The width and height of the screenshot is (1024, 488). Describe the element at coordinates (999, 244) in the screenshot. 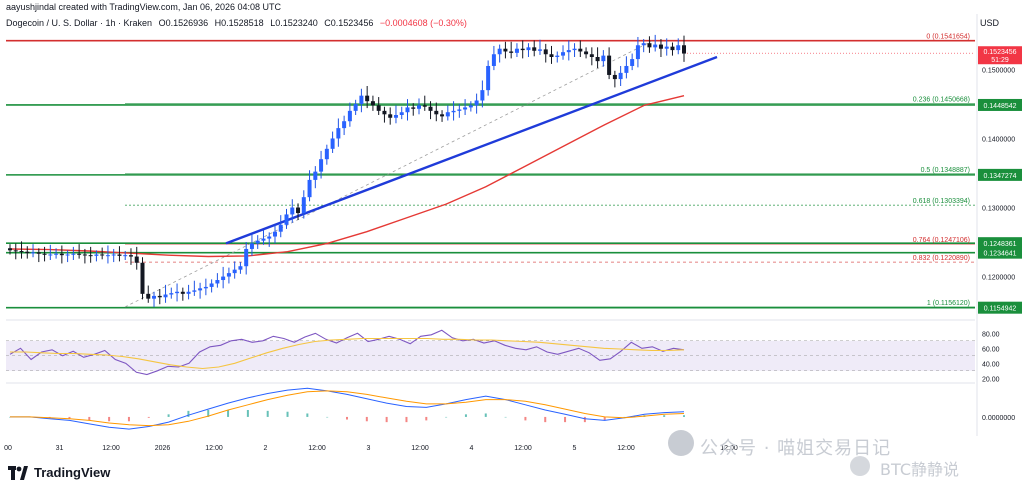

I see `price-level-tag-text: 0.1248361` at that location.